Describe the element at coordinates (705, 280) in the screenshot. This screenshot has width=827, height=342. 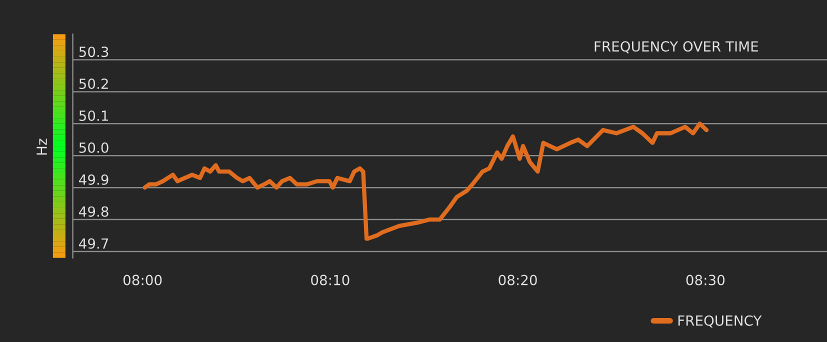
I see `x-tick-label: 08:30` at that location.